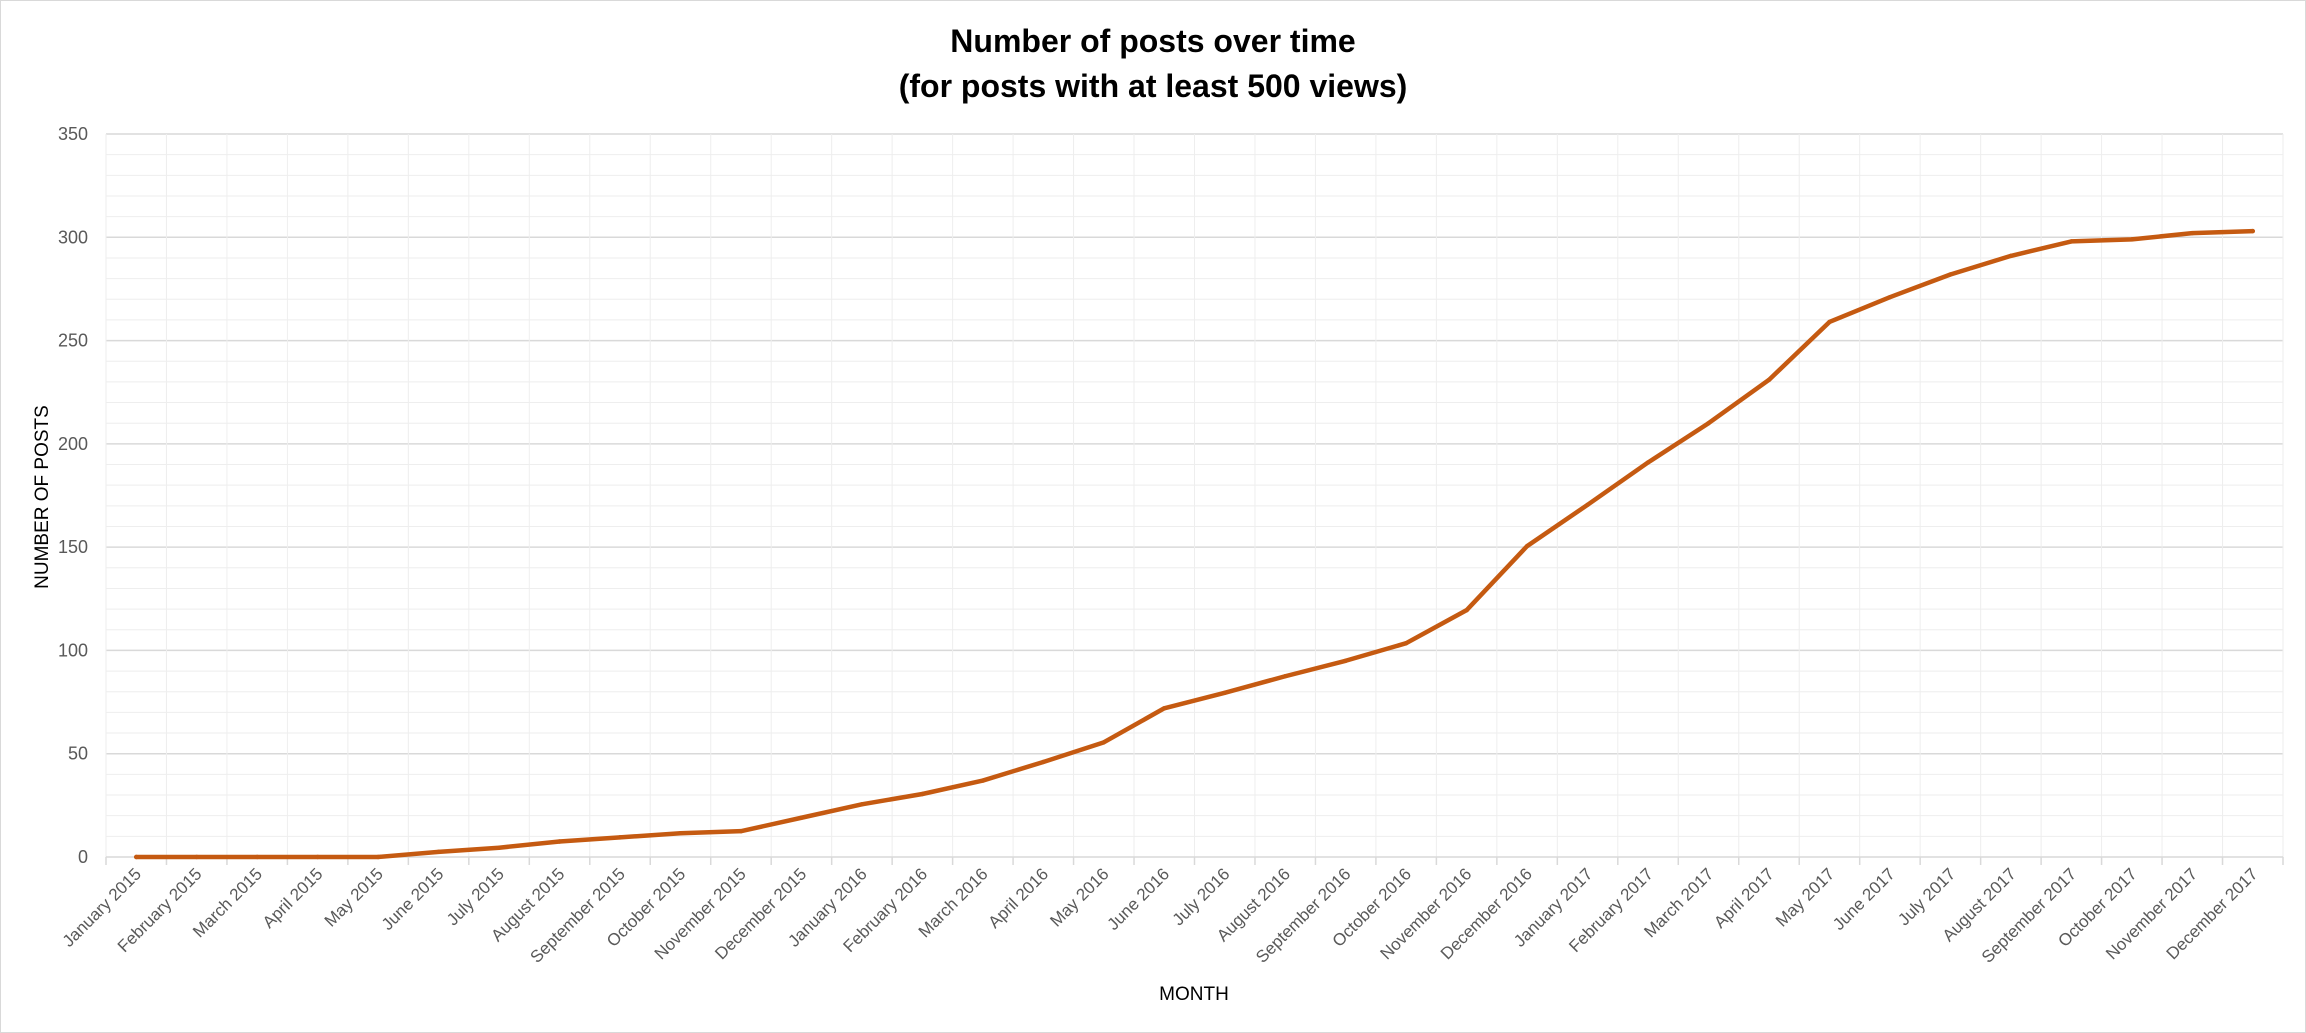 The height and width of the screenshot is (1033, 2306). What do you see at coordinates (73, 547) in the screenshot?
I see `y-tick-label: 150` at bounding box center [73, 547].